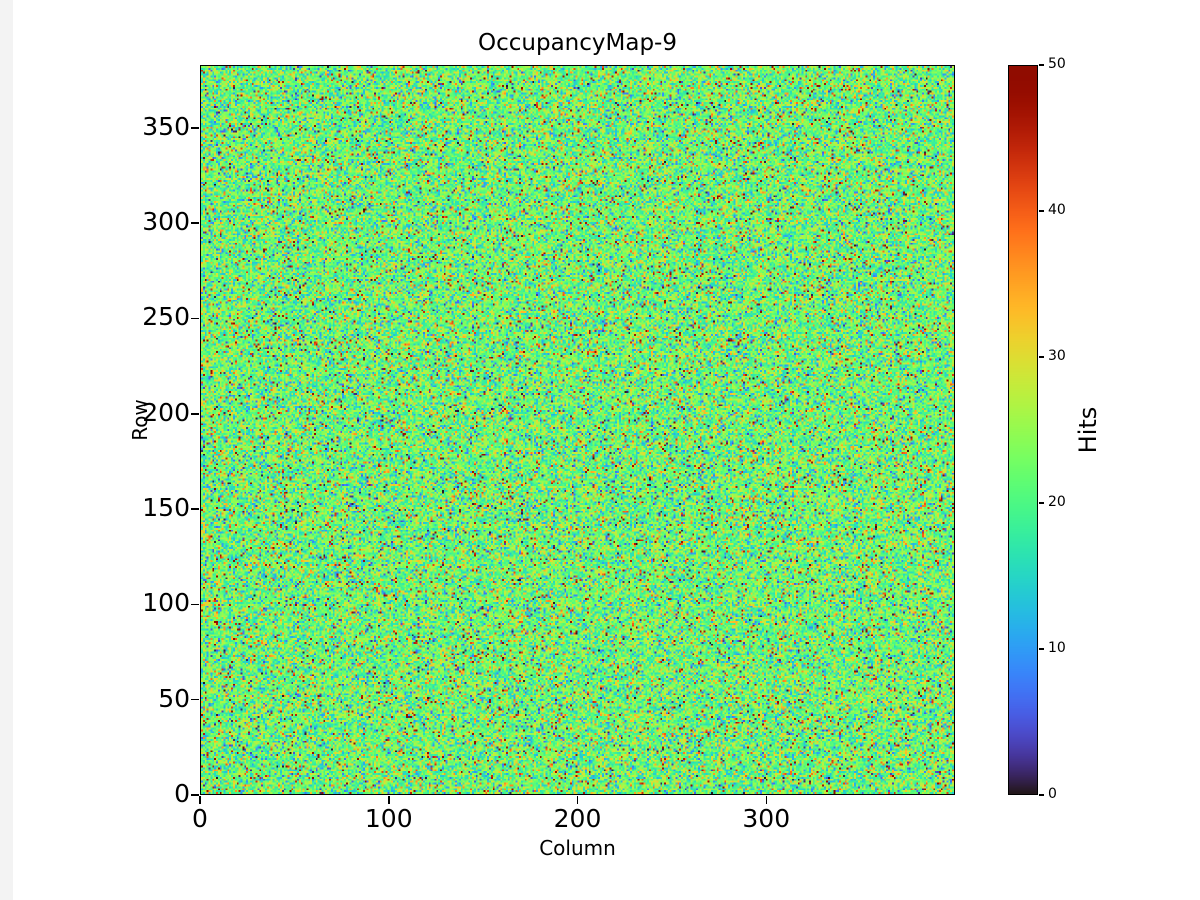 This screenshot has height=900, width=1200. Describe the element at coordinates (1088, 430) in the screenshot. I see `colorbar-label: Hits` at that location.